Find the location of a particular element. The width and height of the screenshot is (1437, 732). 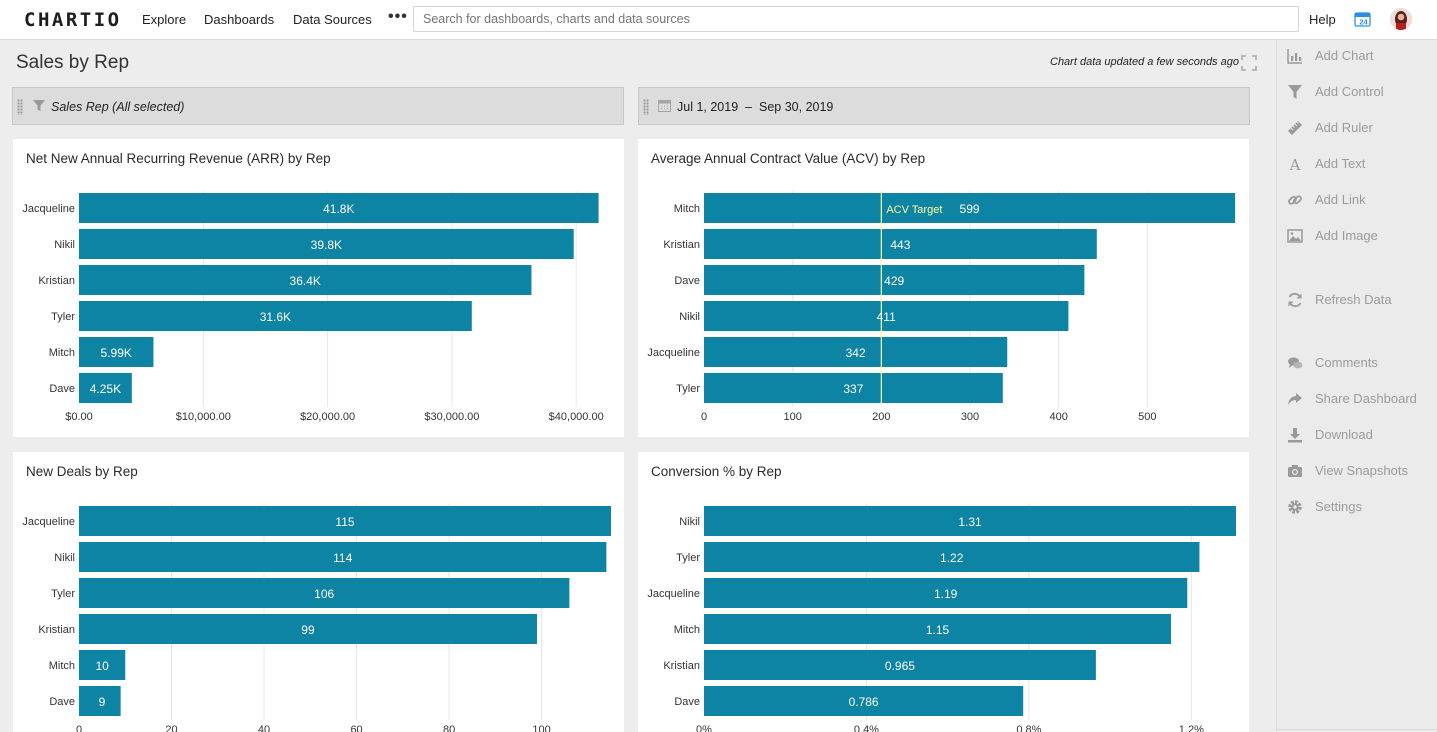

date-range-filter: Jul 1, 2019 – Sep 30, 2019 is located at coordinates (944, 106).